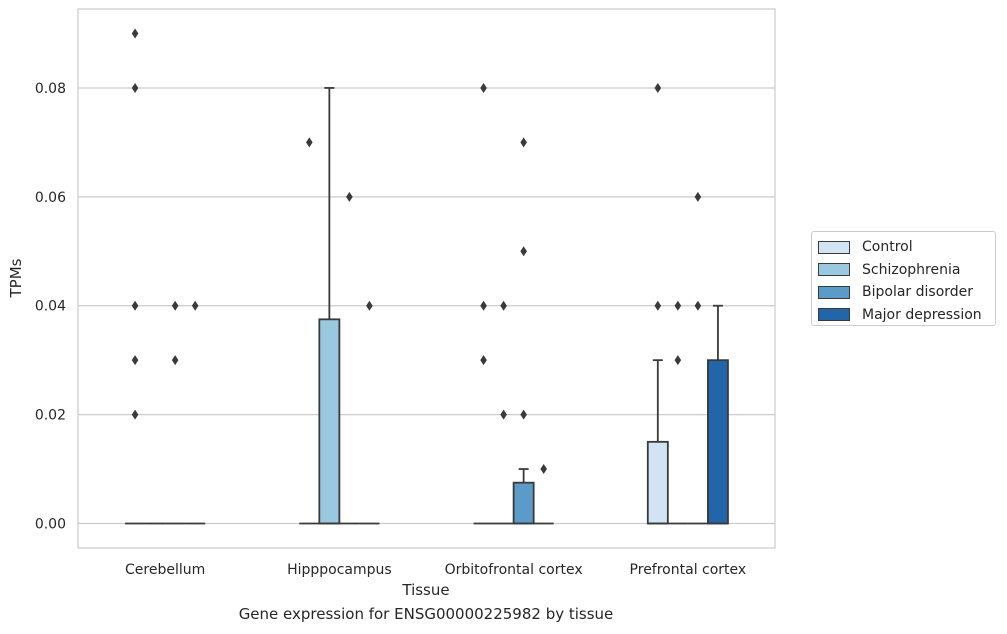 The image size is (1007, 634). What do you see at coordinates (50, 89) in the screenshot?
I see `y-tick-label: 0.08` at bounding box center [50, 89].